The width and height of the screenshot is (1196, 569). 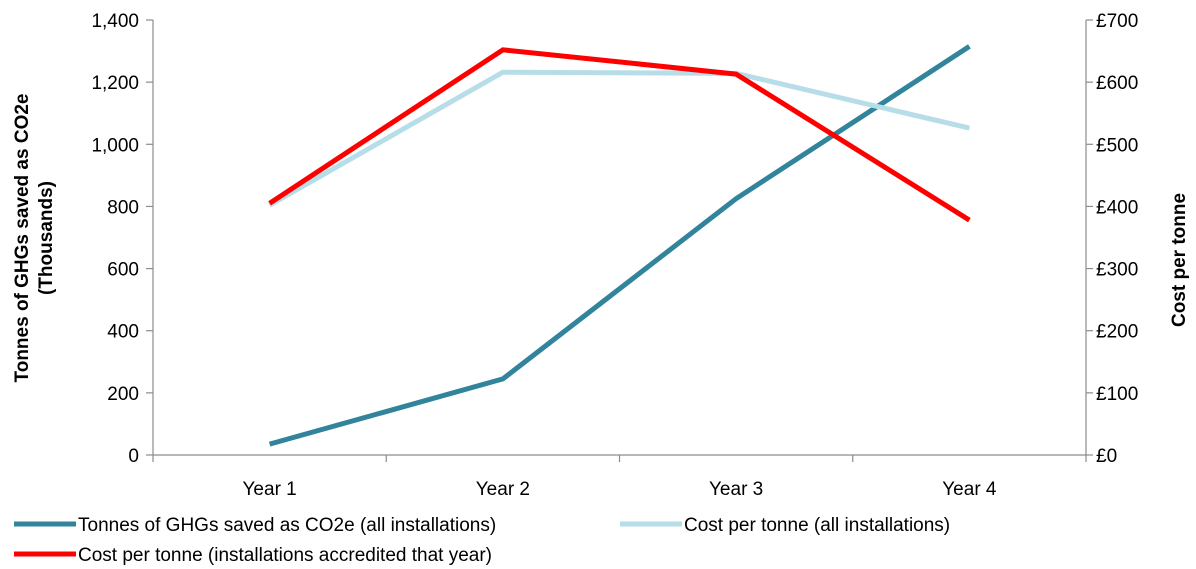 I want to click on right-tick-label: £200, so click(x=1117, y=332).